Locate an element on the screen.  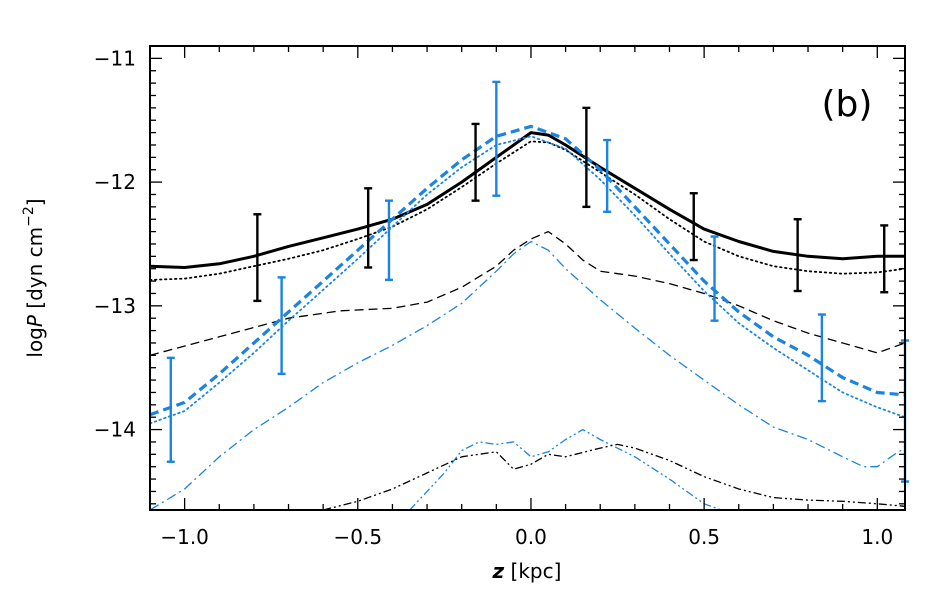
y-axis-prefix: log is located at coordinates (35, 342).